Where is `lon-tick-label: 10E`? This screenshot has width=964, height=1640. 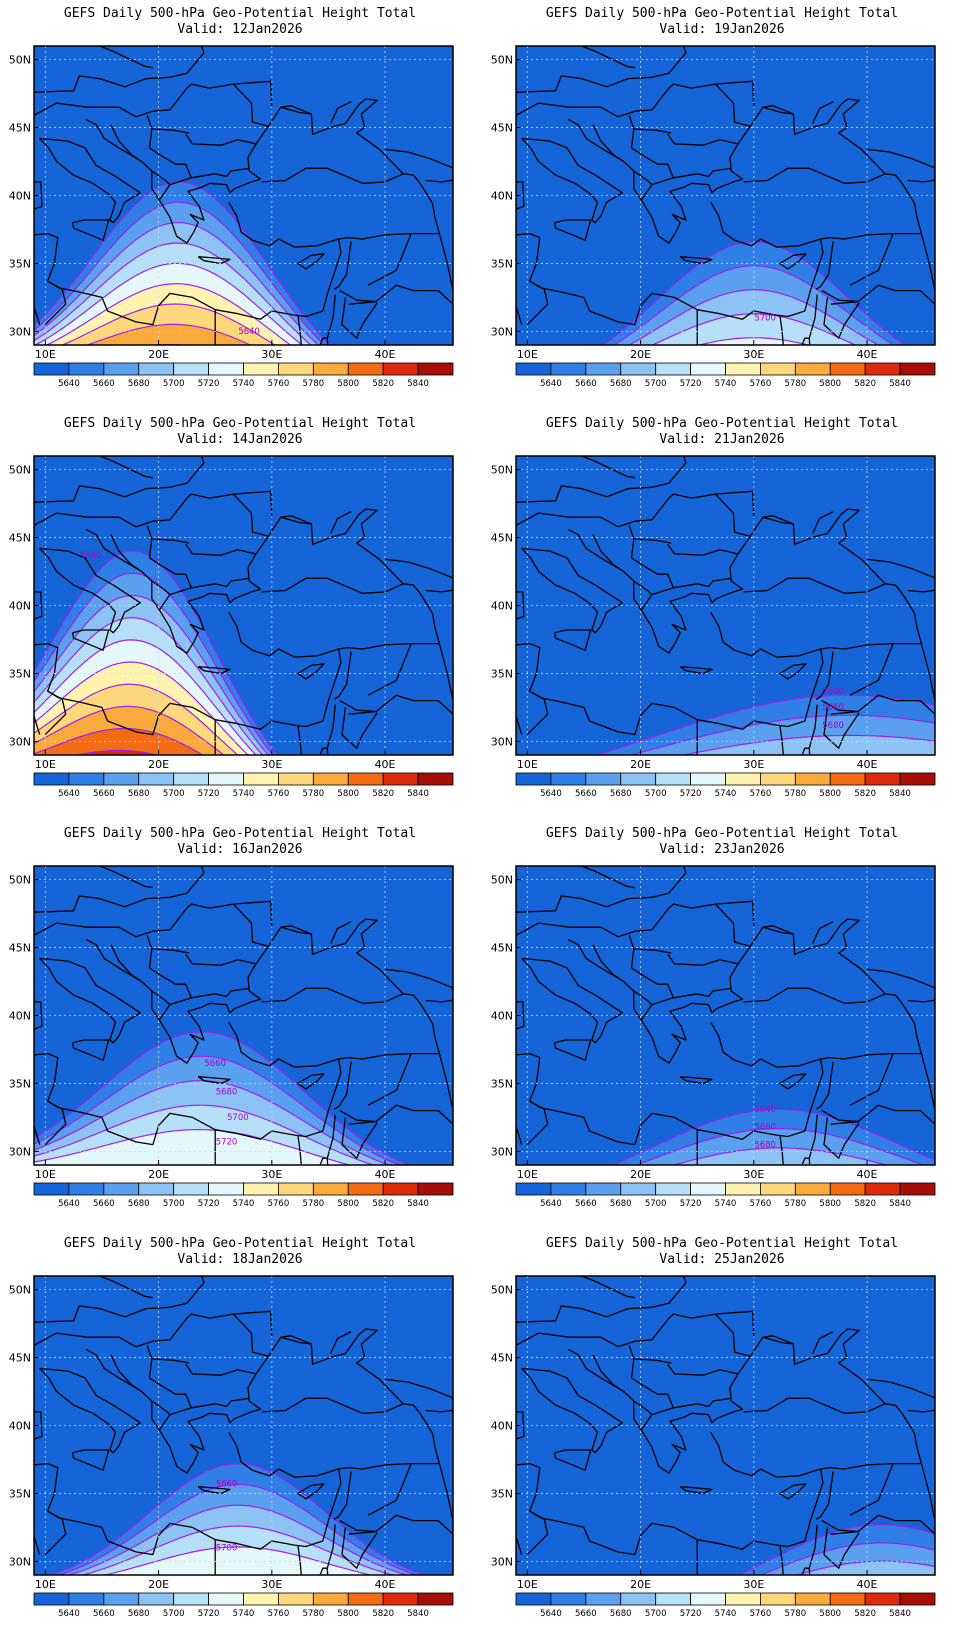
lon-tick-label: 10E is located at coordinates (45, 354).